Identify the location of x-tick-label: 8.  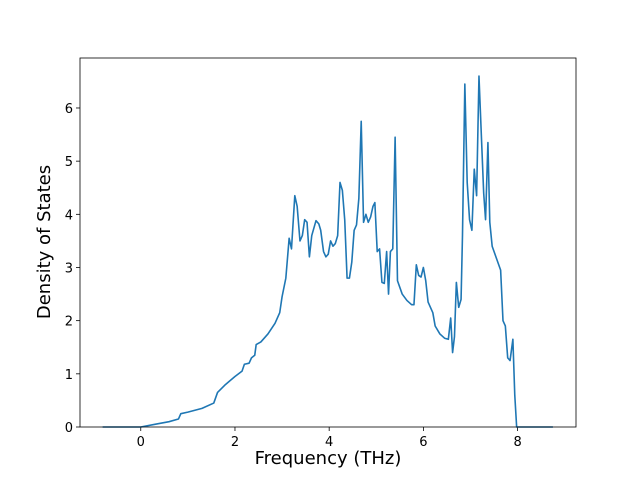
(517, 442).